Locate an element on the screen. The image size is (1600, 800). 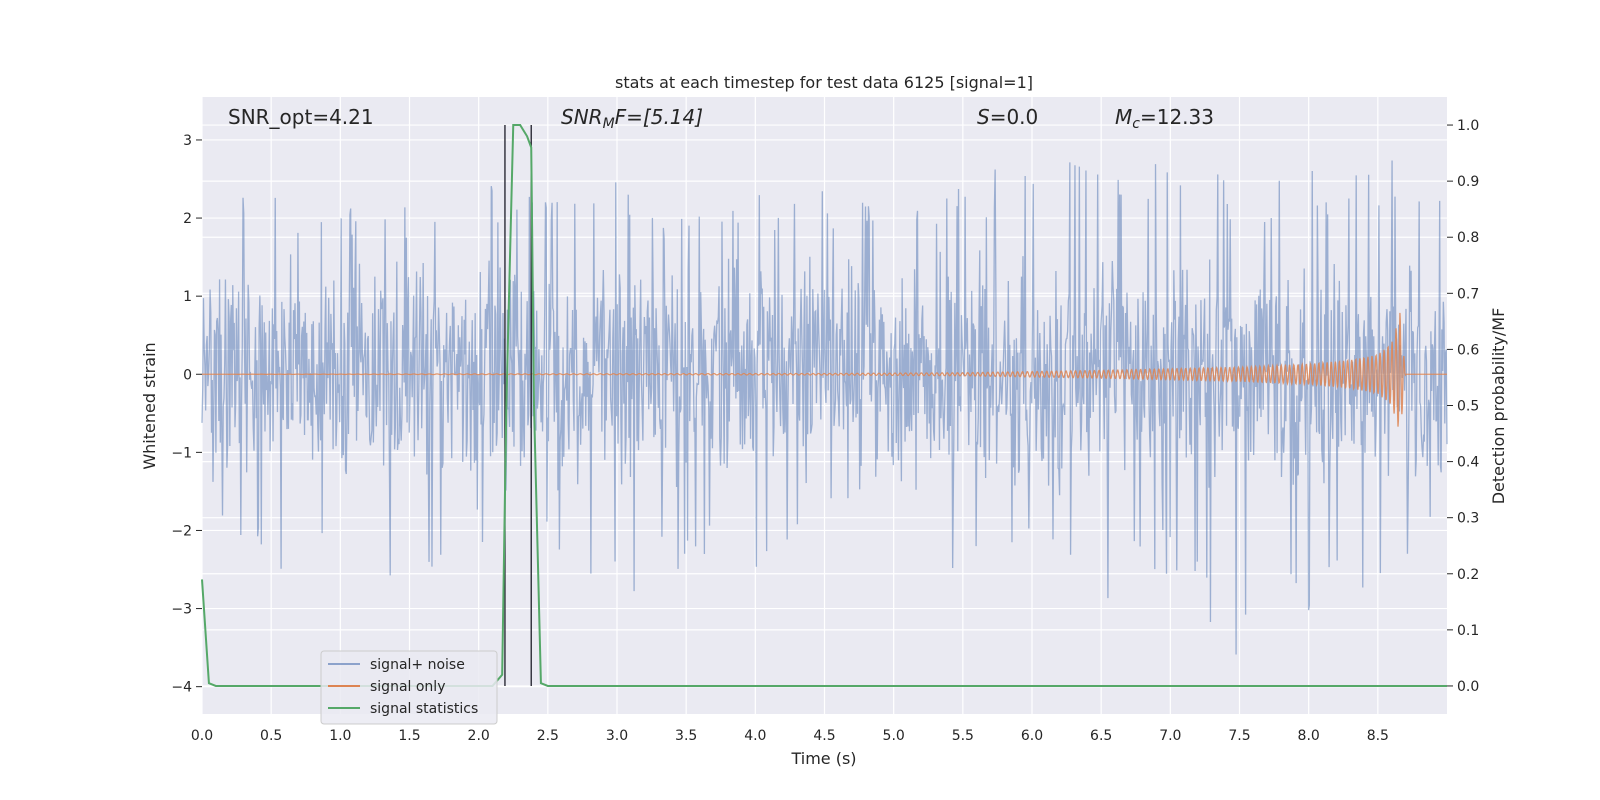
y-tick-label-left: −1 is located at coordinates (181, 453).